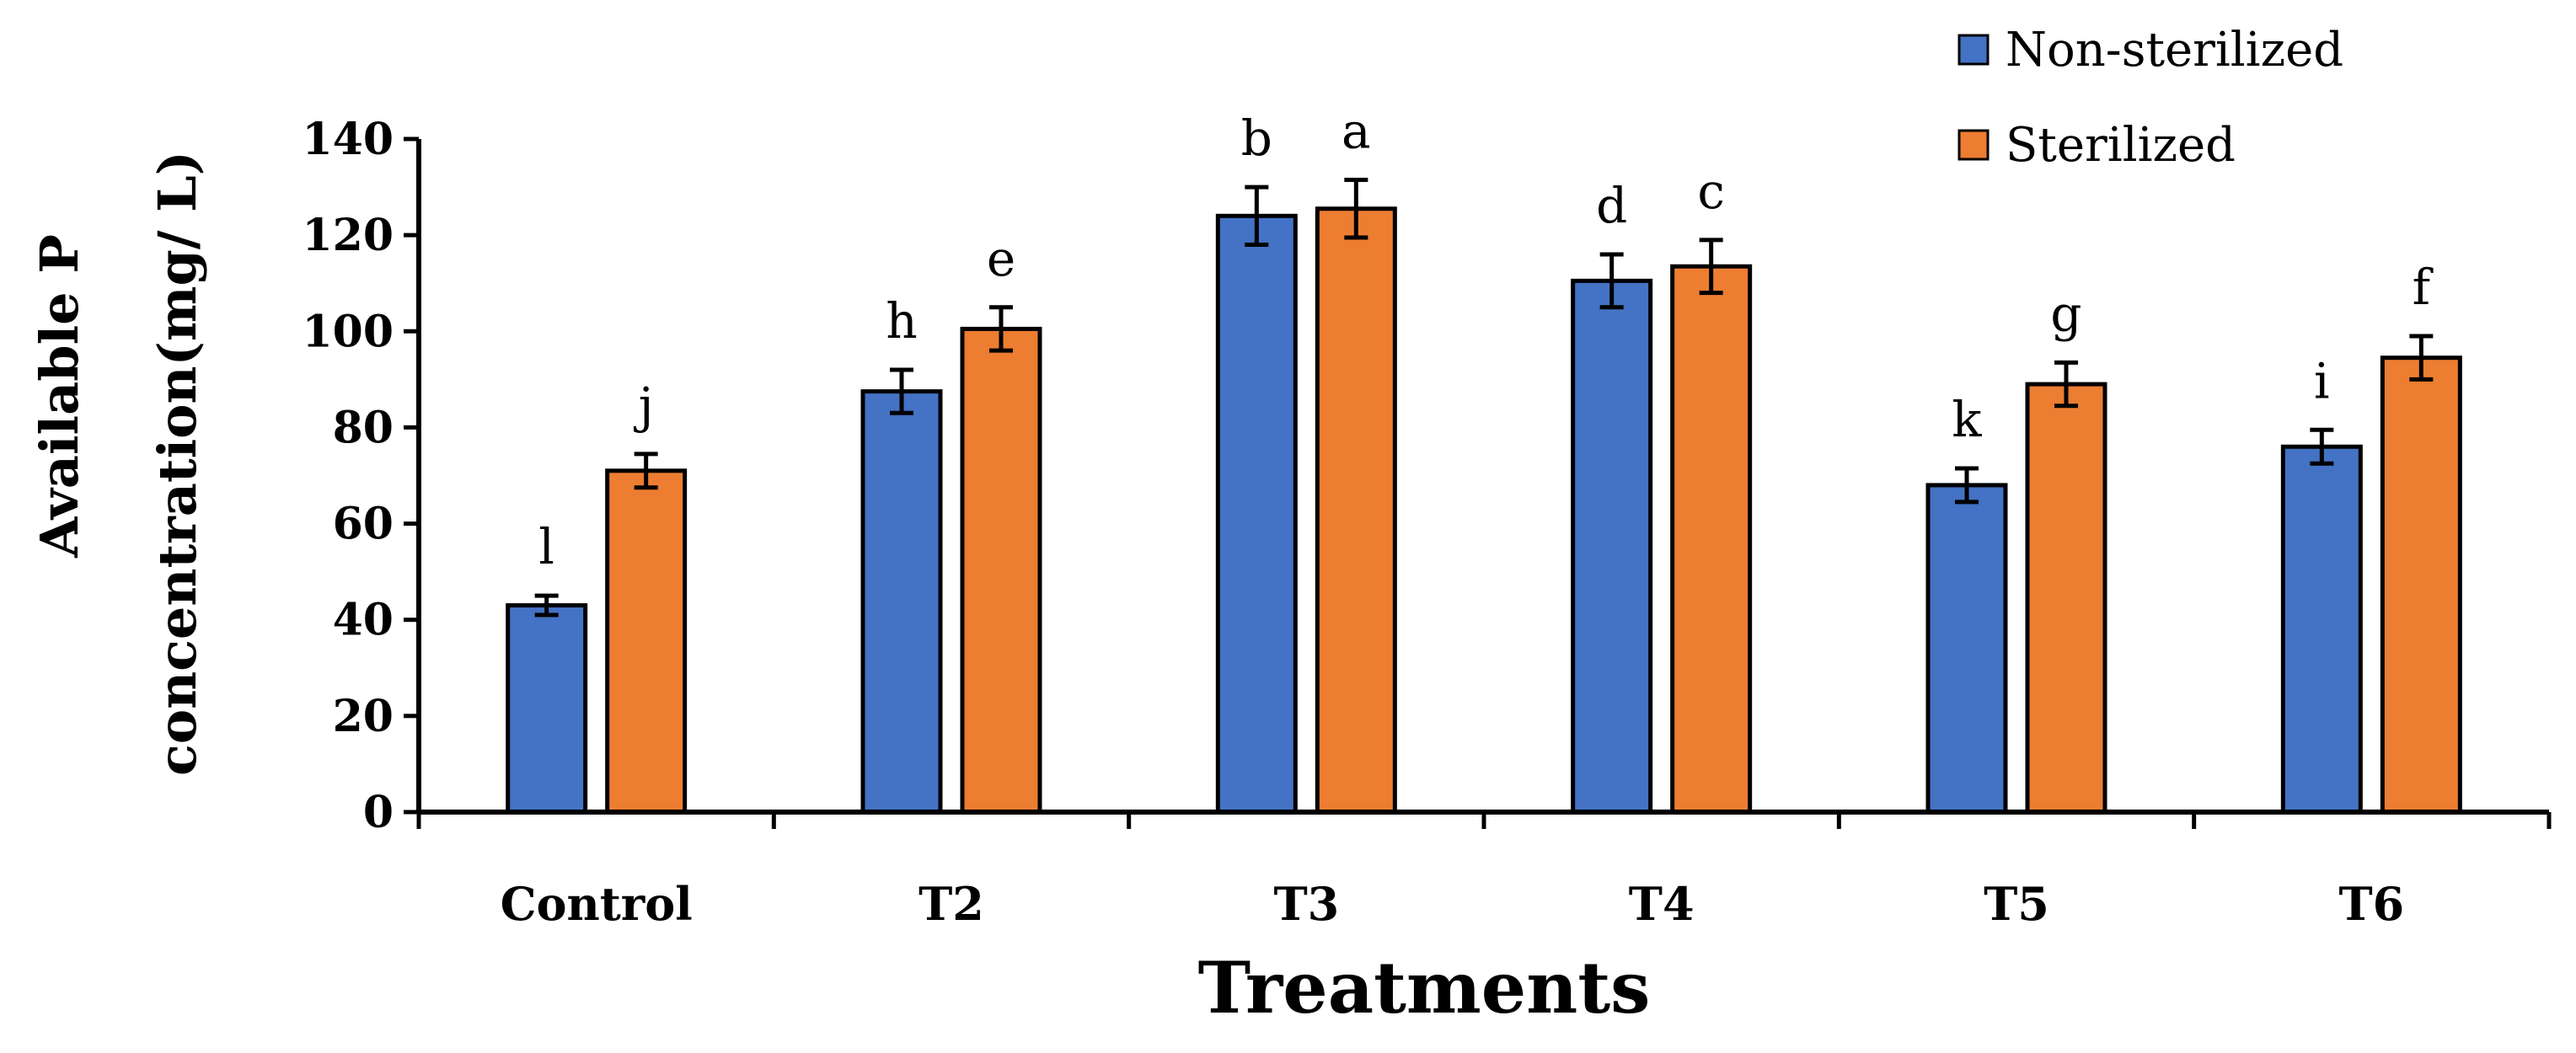 The width and height of the screenshot is (2576, 1053). I want to click on bar-sterilized-t6, so click(2421, 585).